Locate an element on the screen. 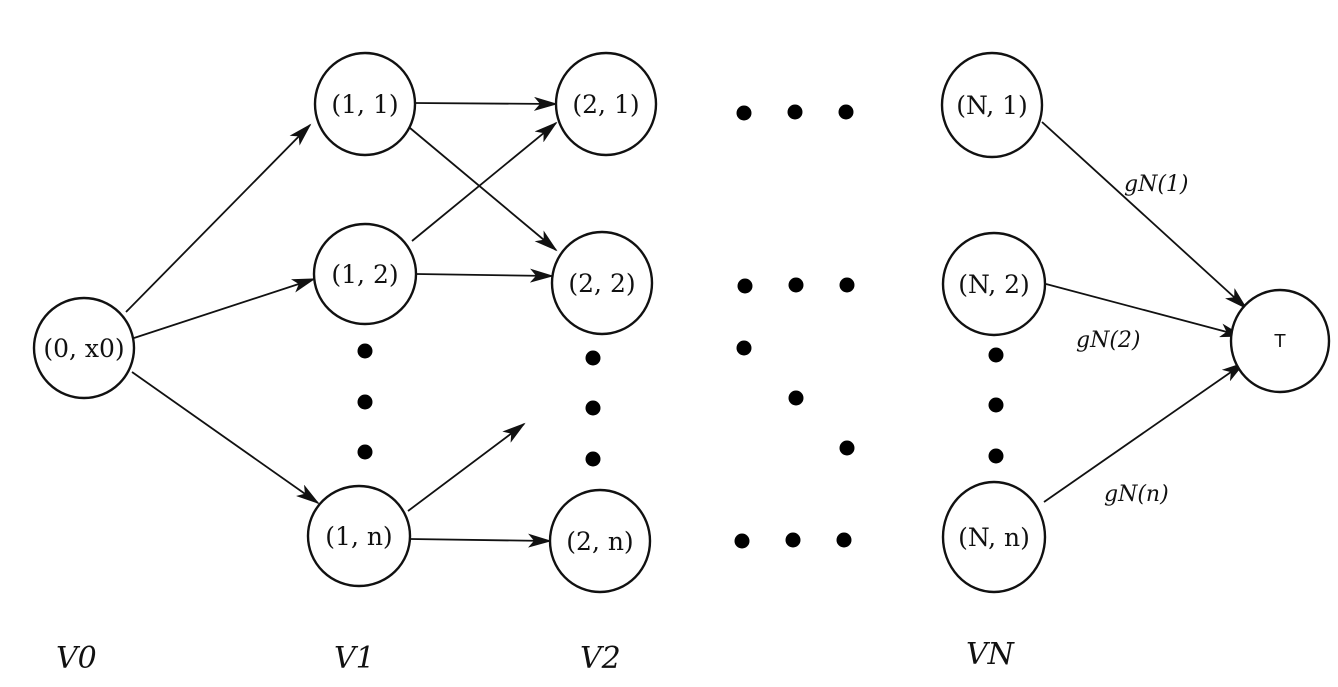 The height and width of the screenshot is (687, 1338). node-N-2: (N, 2) is located at coordinates (994, 284).